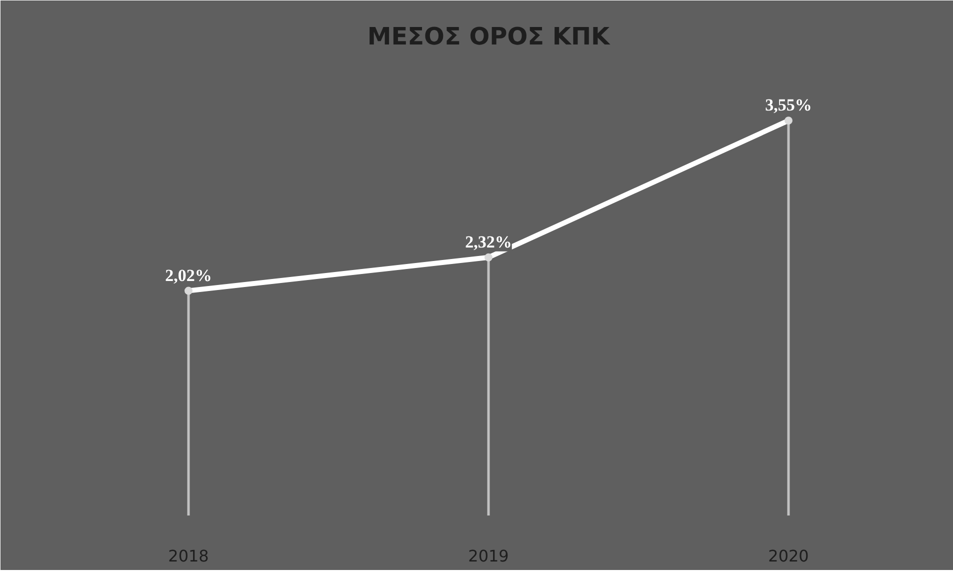  I want to click on x-tick-label: 2019, so click(488, 556).